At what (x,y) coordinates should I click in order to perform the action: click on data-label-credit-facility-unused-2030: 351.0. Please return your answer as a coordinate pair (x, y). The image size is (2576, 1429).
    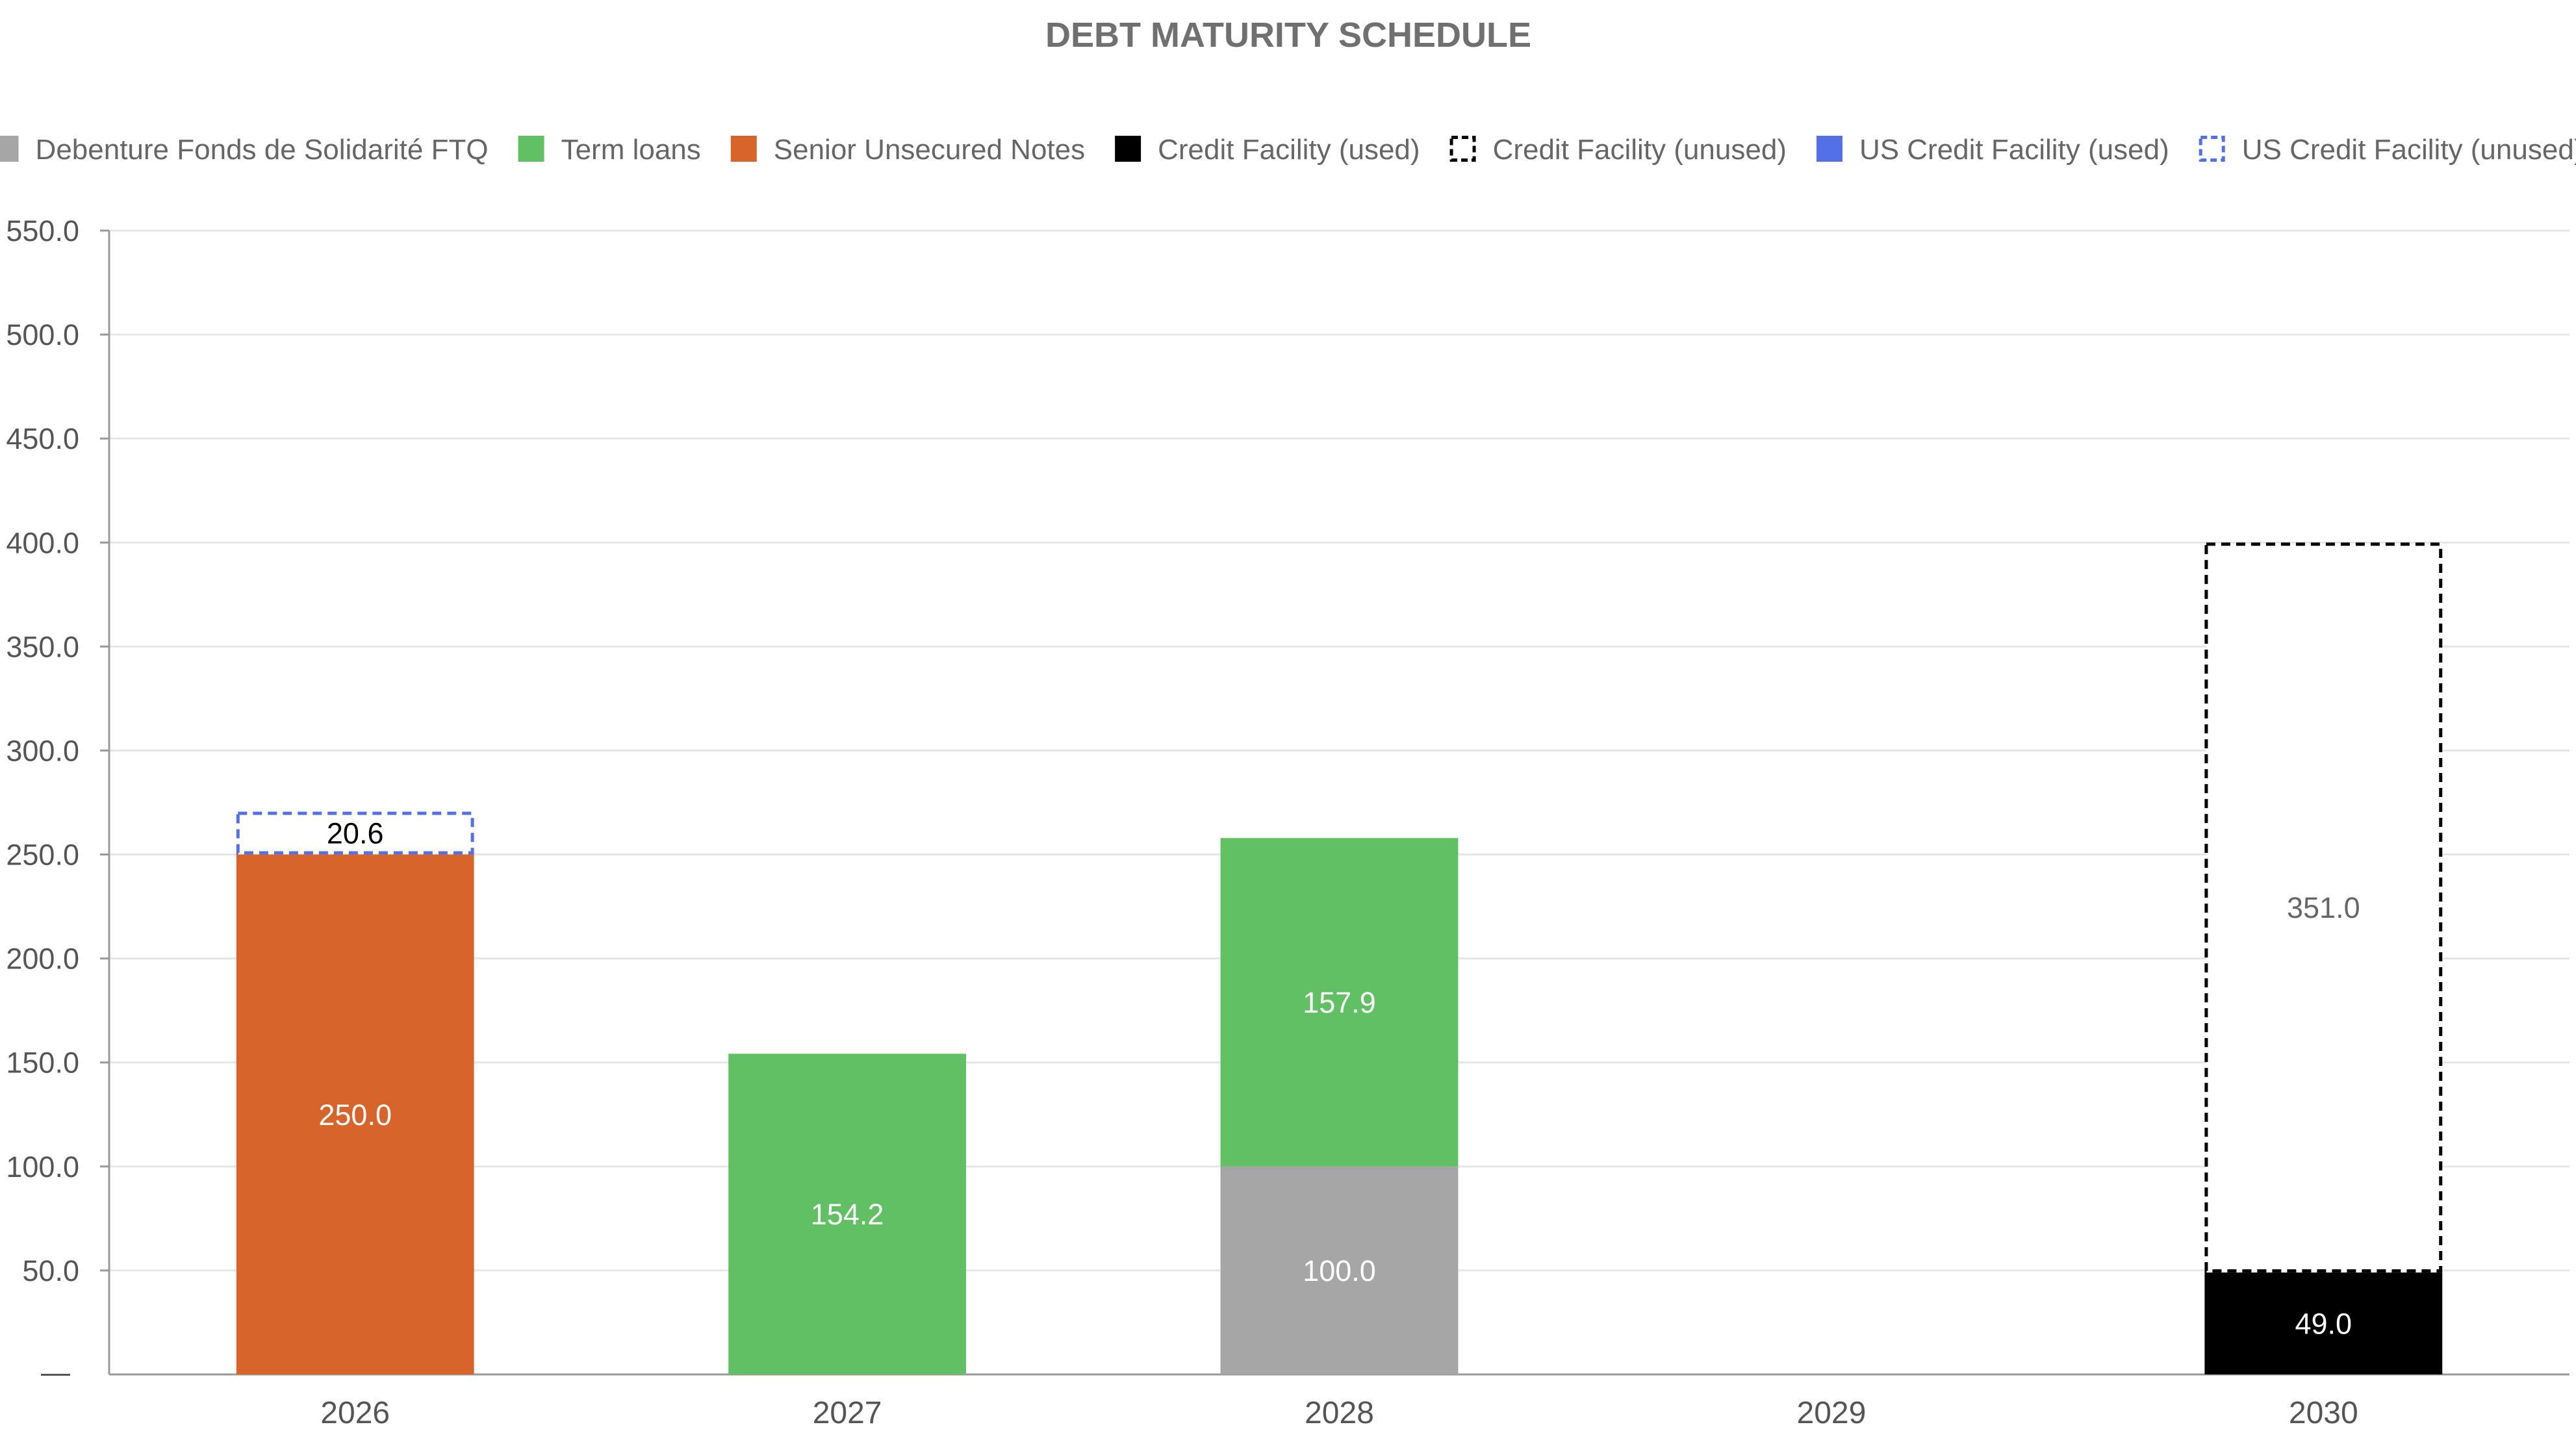
    Looking at the image, I should click on (2323, 907).